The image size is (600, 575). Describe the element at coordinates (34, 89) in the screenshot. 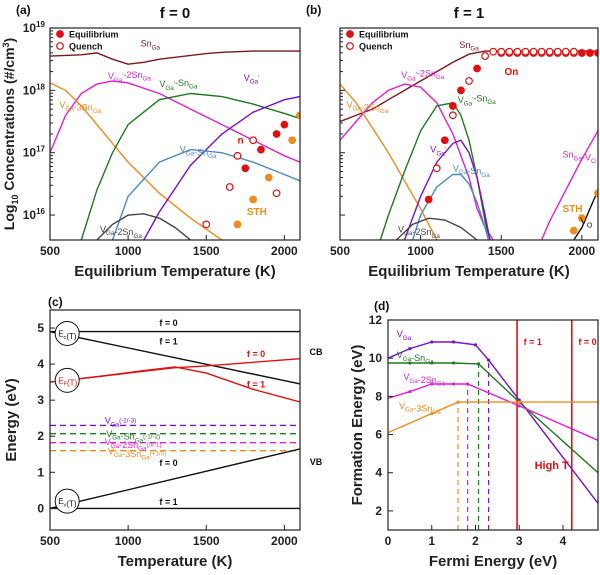

I see `y-tick-label: 1018` at that location.